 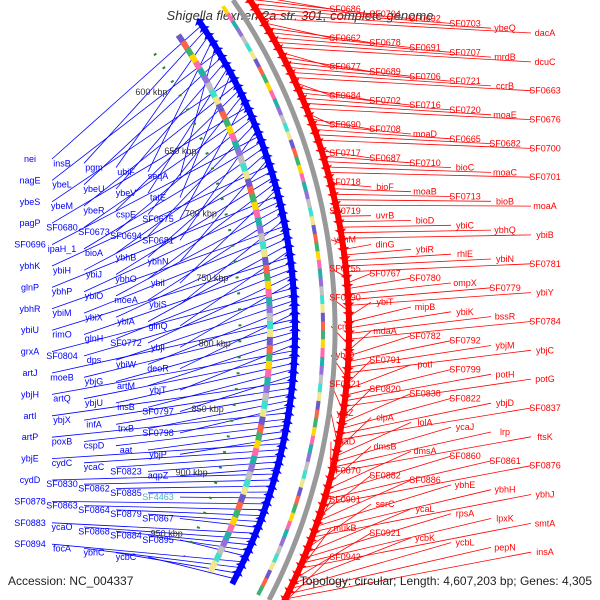 I want to click on gene-label-forward: ybiK, so click(x=465, y=312).